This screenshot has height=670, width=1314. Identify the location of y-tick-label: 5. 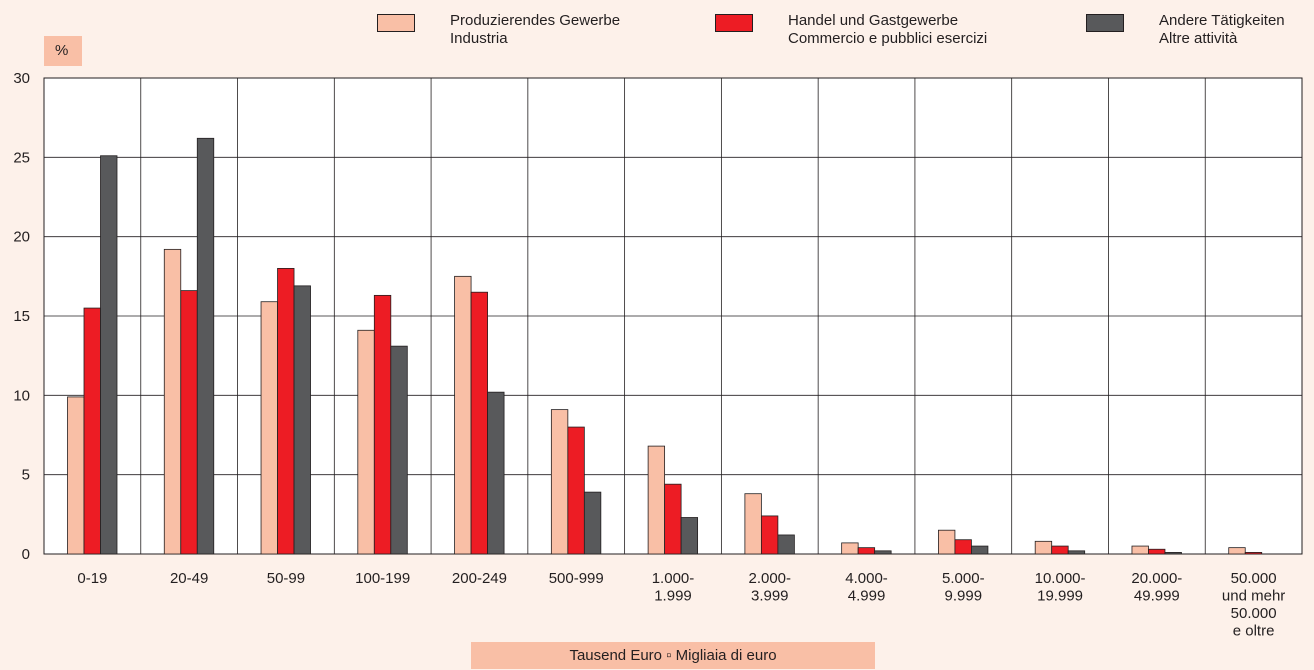
(26, 475).